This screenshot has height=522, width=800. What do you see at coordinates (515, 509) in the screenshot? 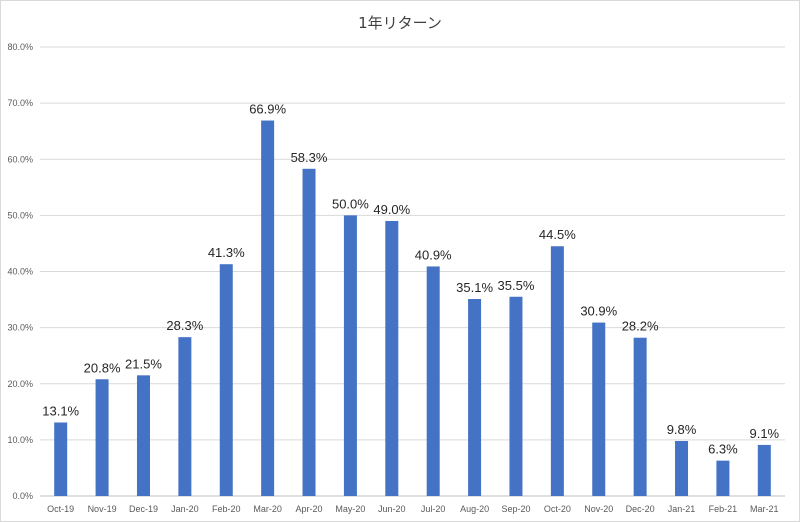
I see `x-tick-label: Sep-20` at bounding box center [515, 509].